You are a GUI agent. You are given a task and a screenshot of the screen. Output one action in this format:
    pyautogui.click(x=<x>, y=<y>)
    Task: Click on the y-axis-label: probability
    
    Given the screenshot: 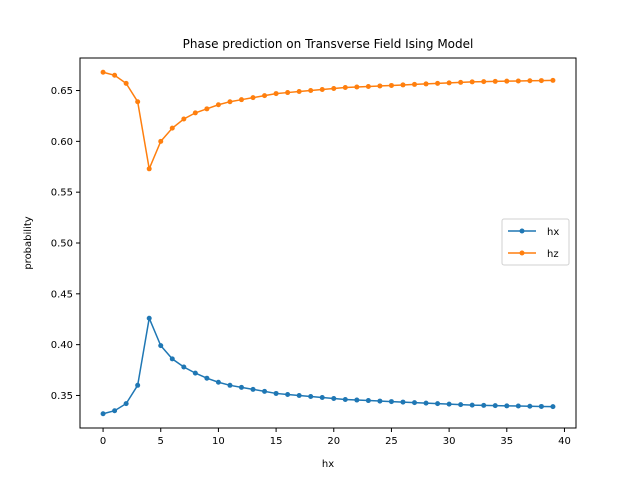 What is the action you would take?
    pyautogui.click(x=28, y=242)
    